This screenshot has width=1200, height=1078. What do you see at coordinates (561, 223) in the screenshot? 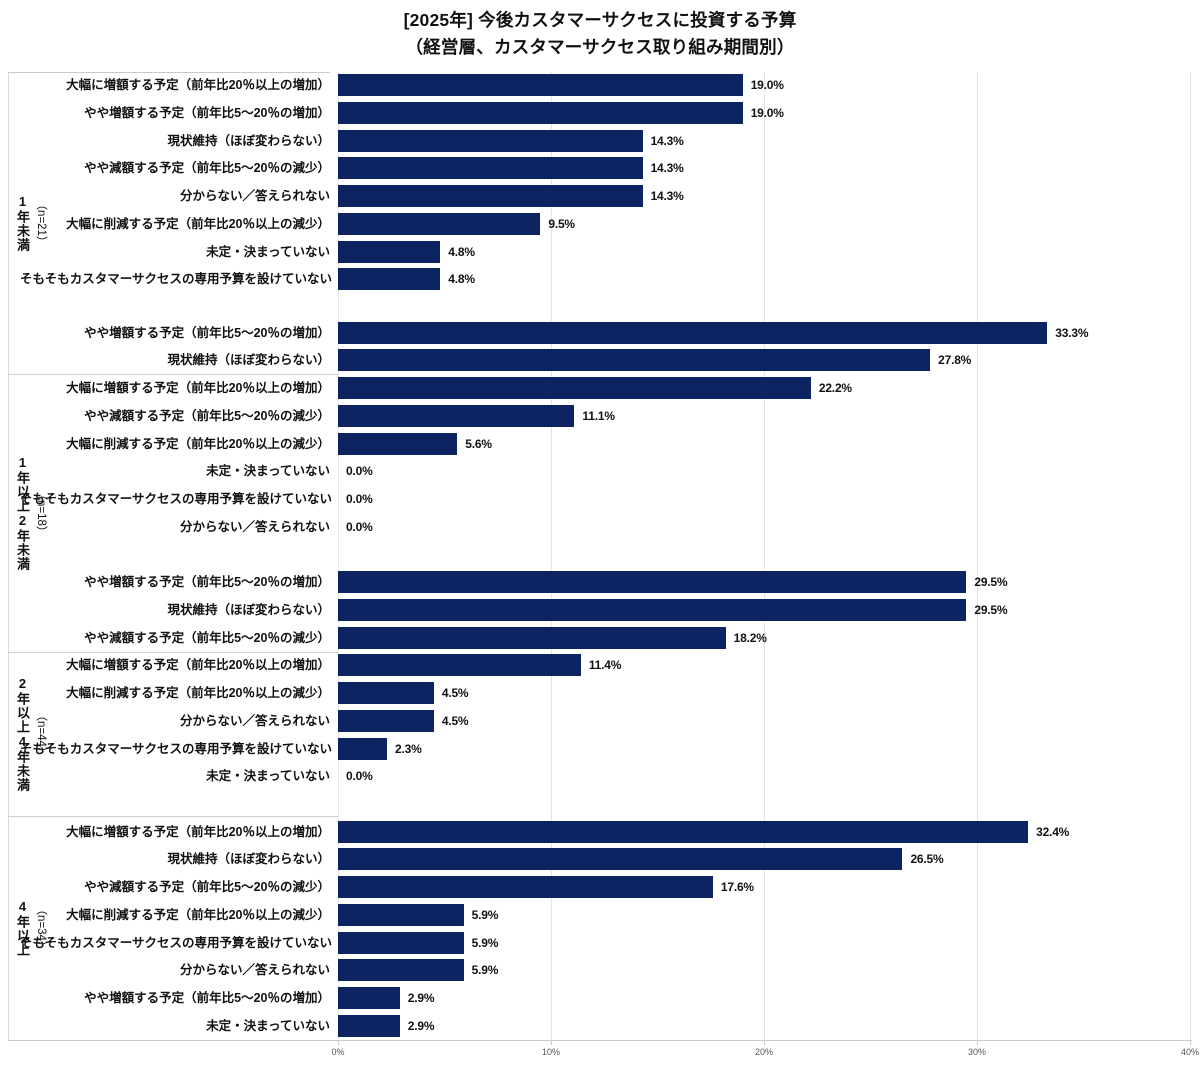
I see `value-label: 9.5%` at bounding box center [561, 223].